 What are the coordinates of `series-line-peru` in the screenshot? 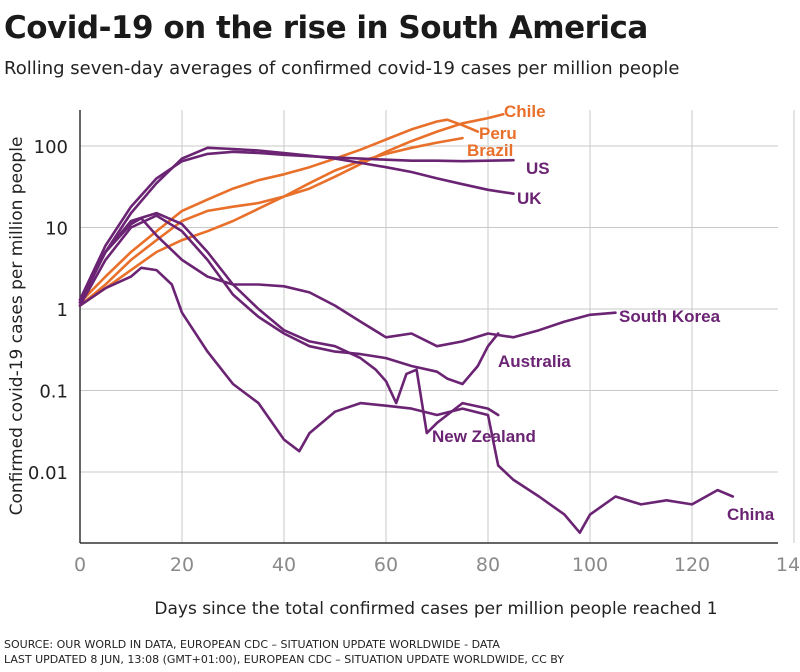 It's located at (279, 211).